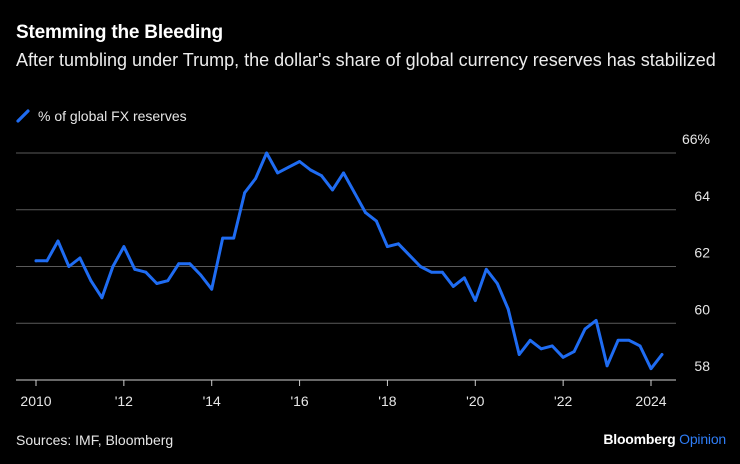  I want to click on brand-logo: Bloomberg Opinion, so click(664, 439).